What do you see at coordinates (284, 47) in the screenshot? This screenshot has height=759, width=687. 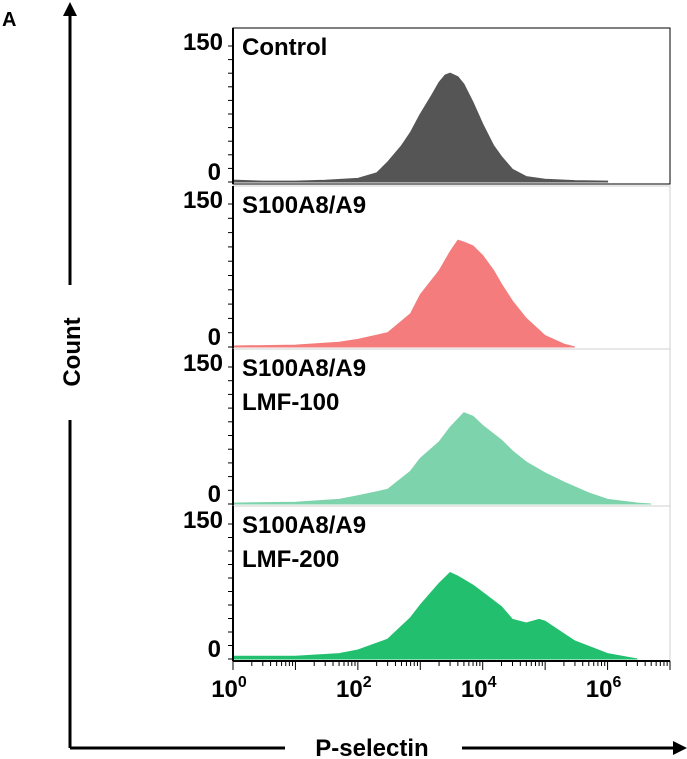 I see `series-label: Control` at bounding box center [284, 47].